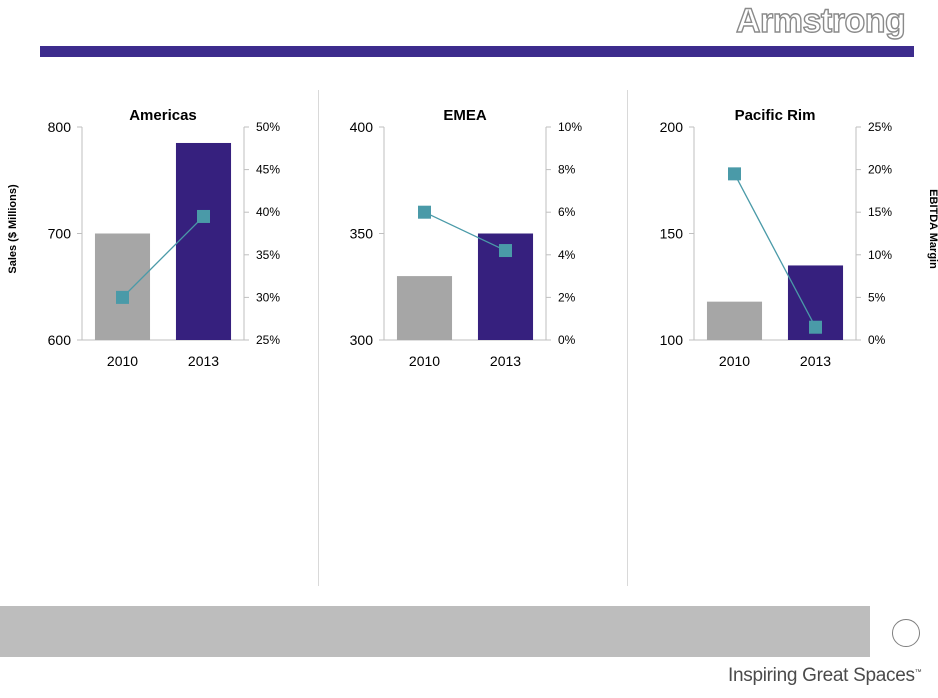 This screenshot has width=938, height=698. What do you see at coordinates (268, 255) in the screenshot?
I see `right-tick-label: 35%` at bounding box center [268, 255].